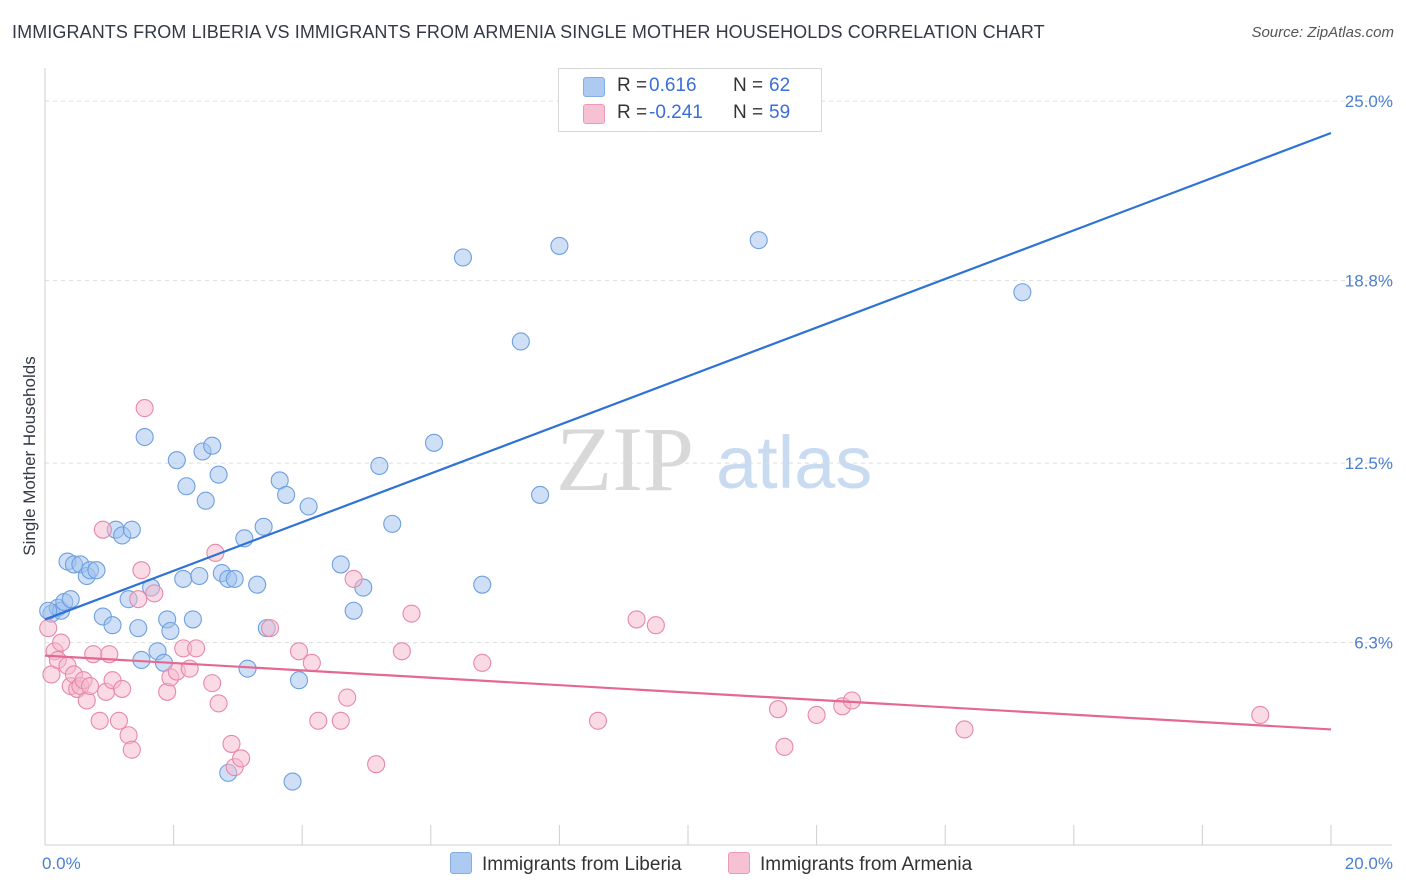 This screenshot has height=892, width=1406. Describe the element at coordinates (1369, 863) in the screenshot. I see `x-tick-label: 20.0%` at that location.